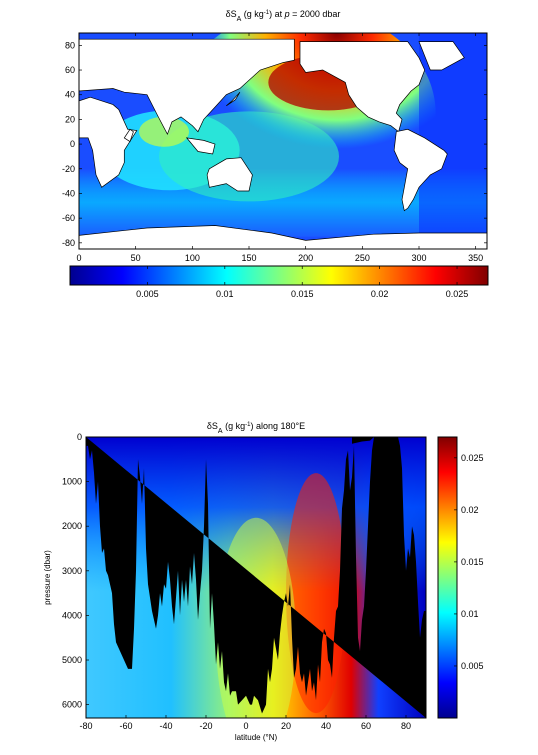 This screenshot has height=755, width=538. What do you see at coordinates (420, 170) in the screenshot?
I see `south-america-land` at bounding box center [420, 170].